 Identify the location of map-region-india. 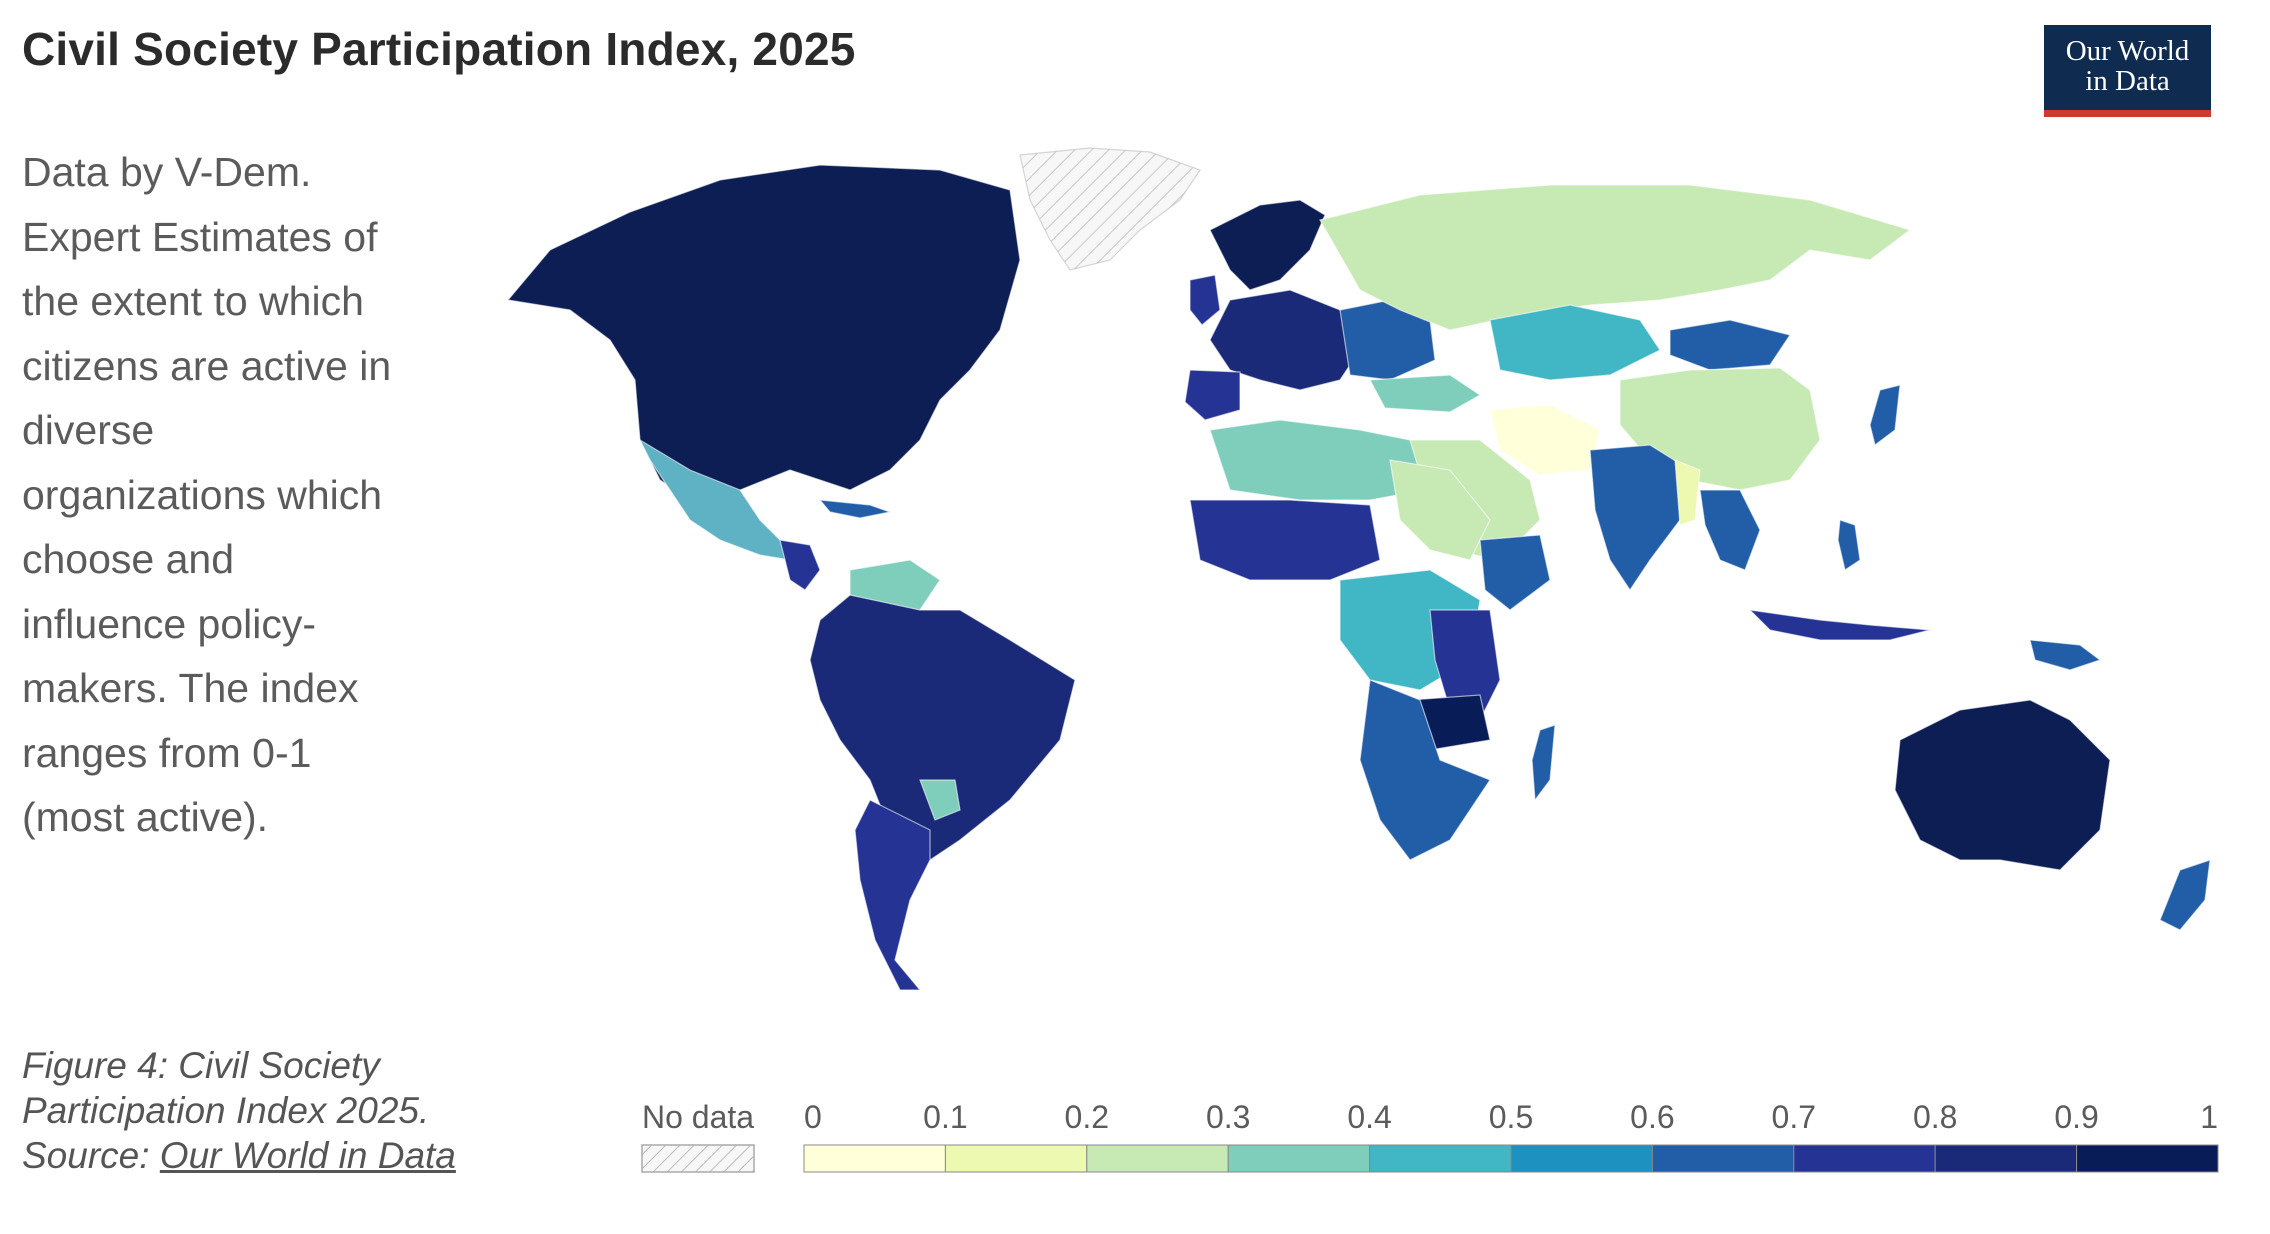
(1640, 518).